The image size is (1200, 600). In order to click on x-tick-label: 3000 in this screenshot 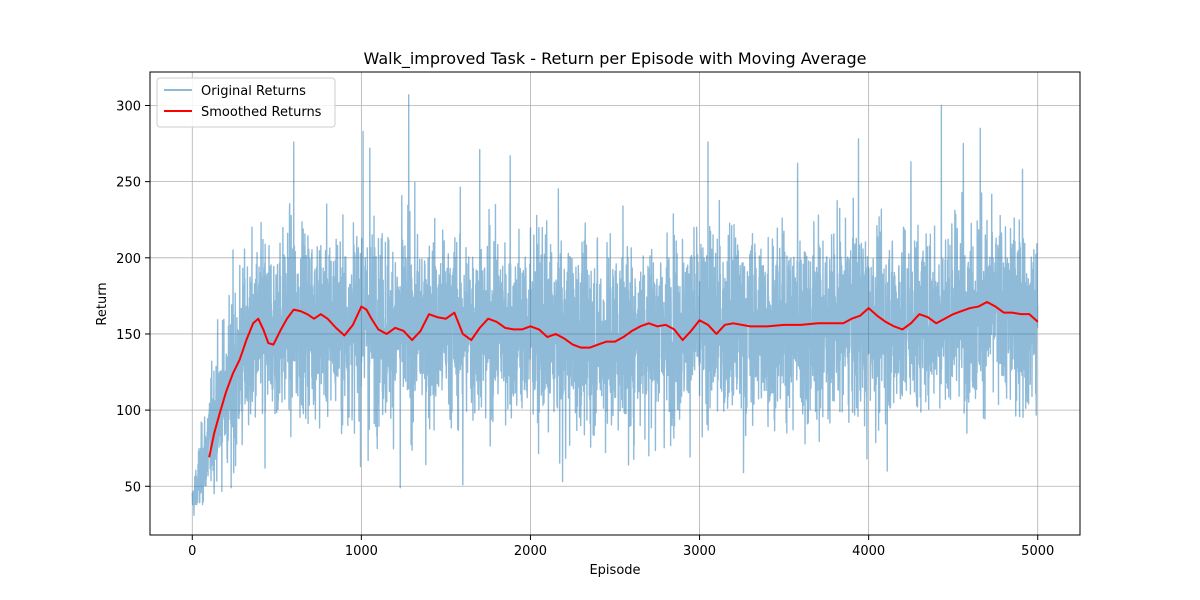, I will do `click(699, 551)`.